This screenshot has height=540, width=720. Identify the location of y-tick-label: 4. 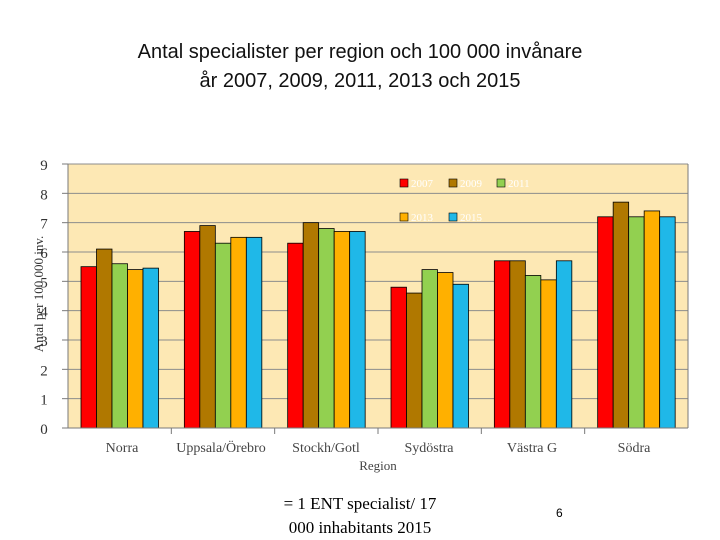
(44, 313).